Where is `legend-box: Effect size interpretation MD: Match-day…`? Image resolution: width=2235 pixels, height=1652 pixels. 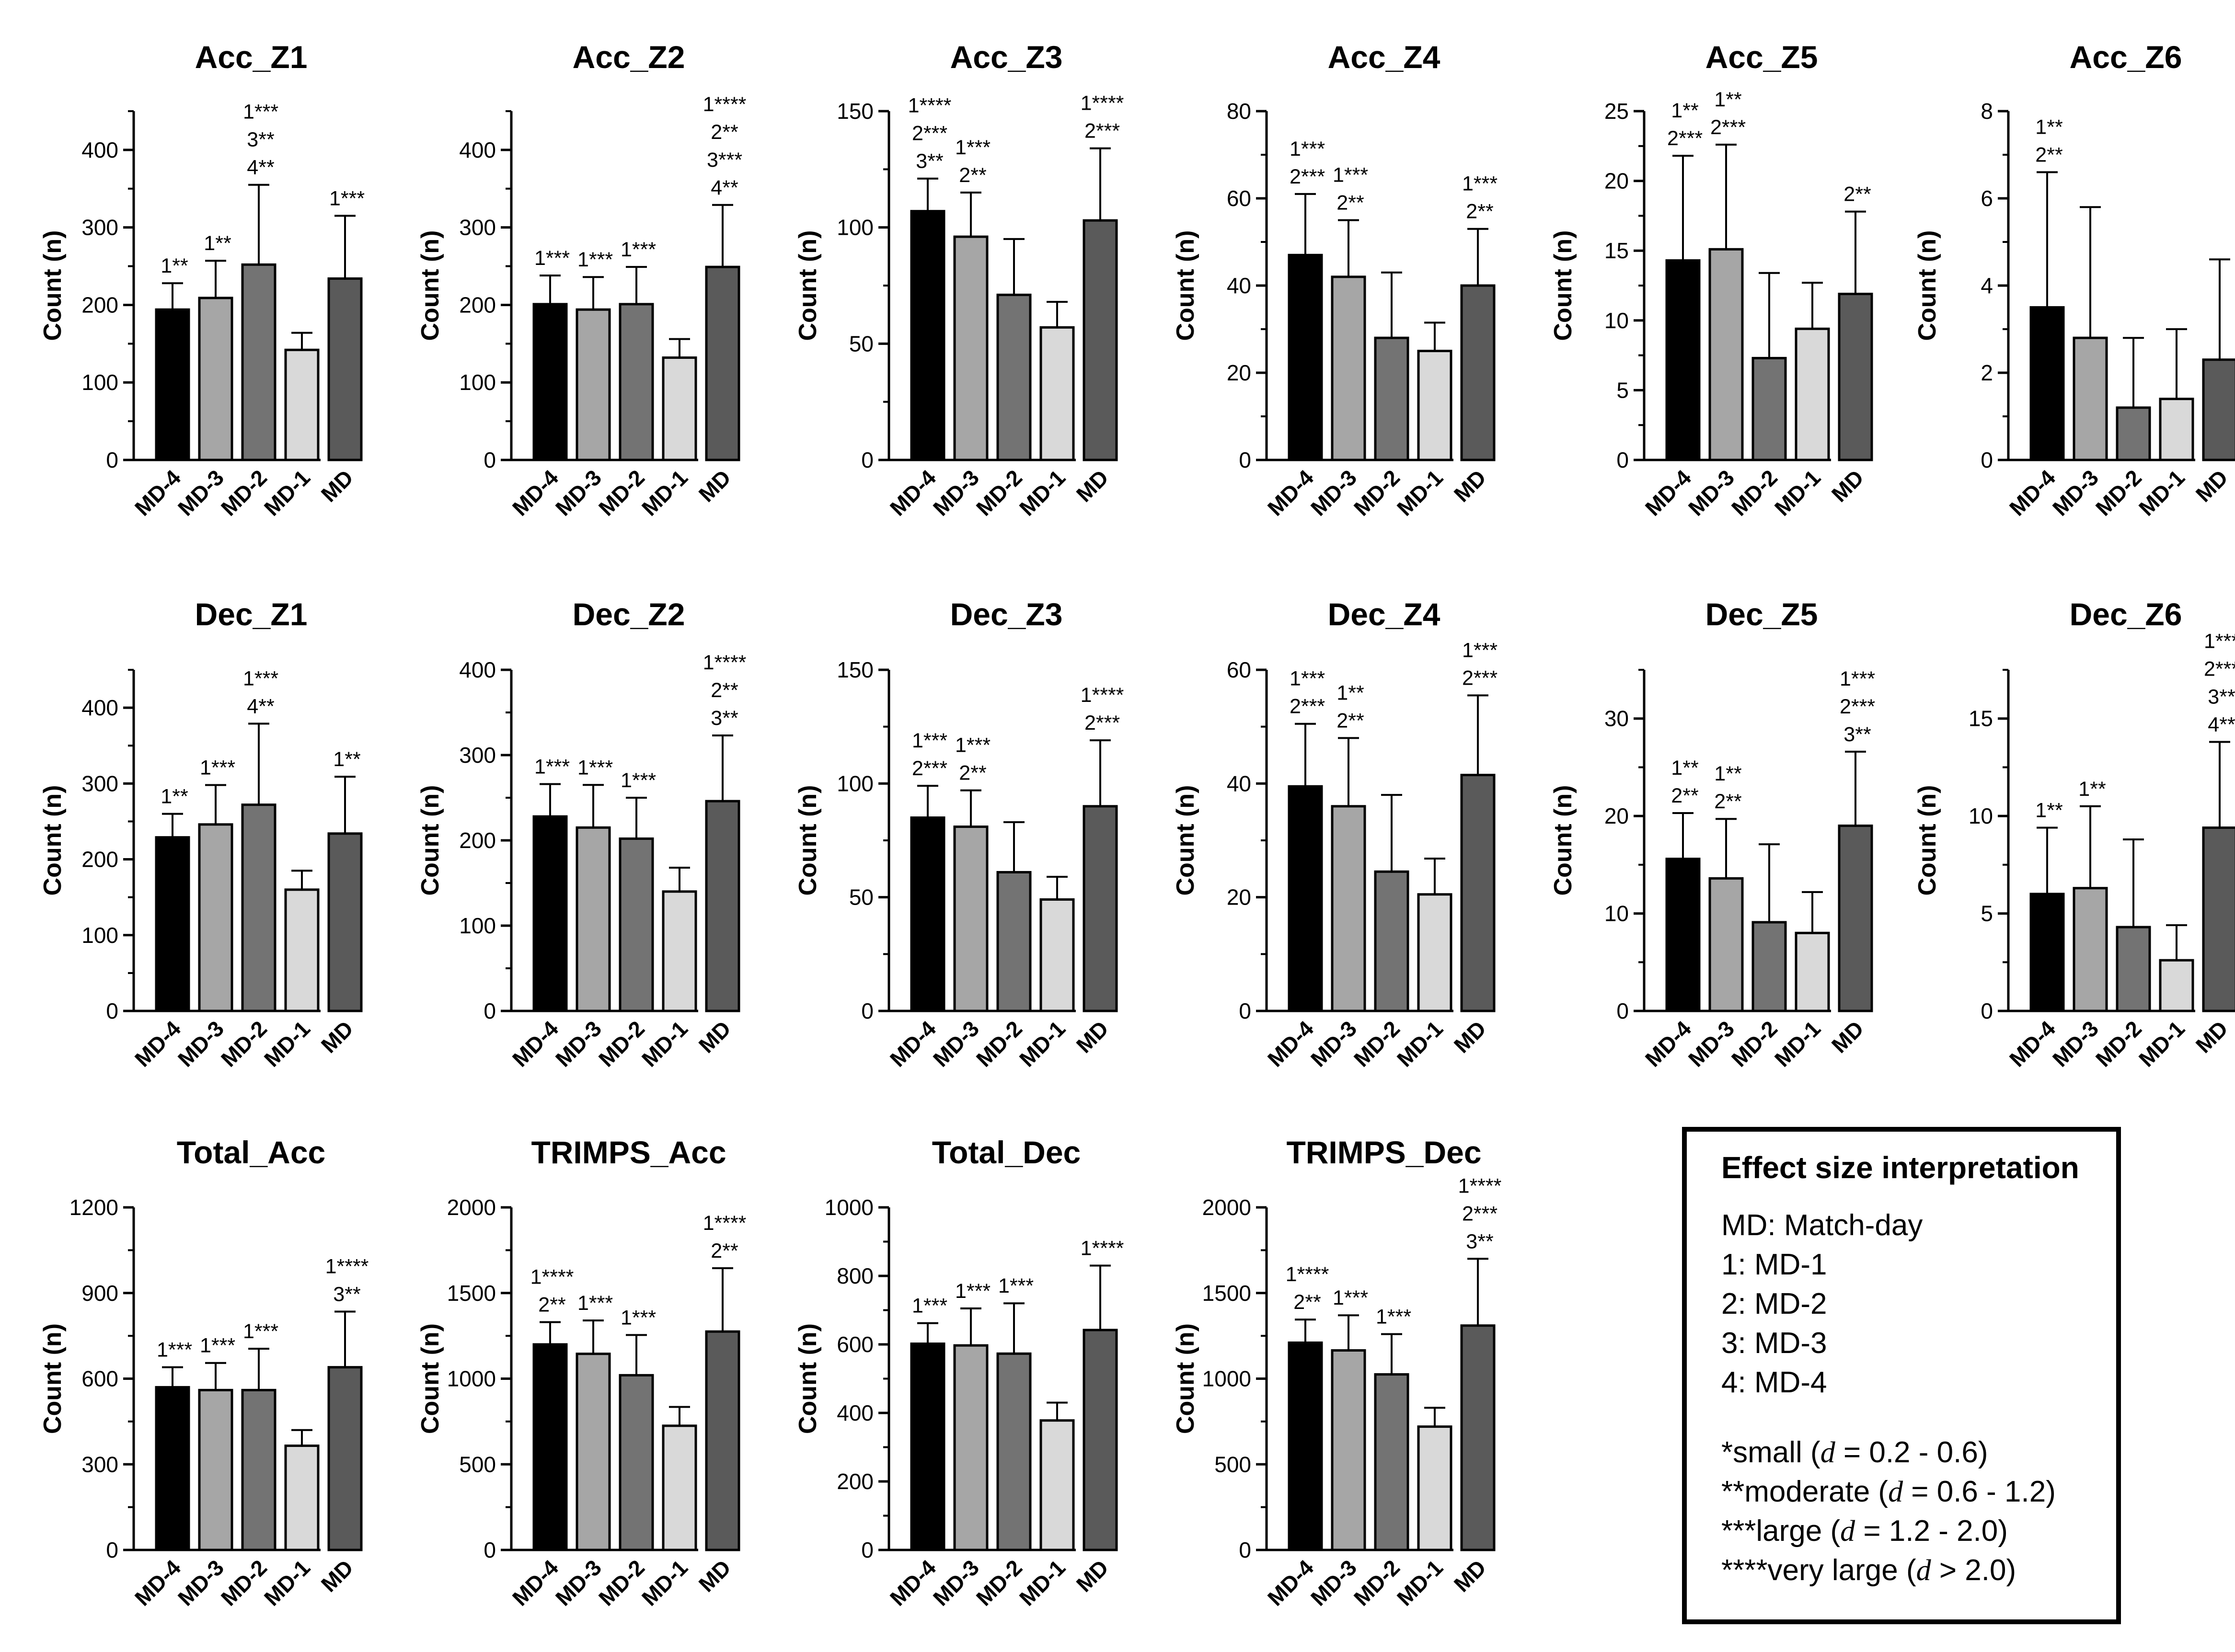 legend-box: Effect size interpretation MD: Match-day… is located at coordinates (1901, 1375).